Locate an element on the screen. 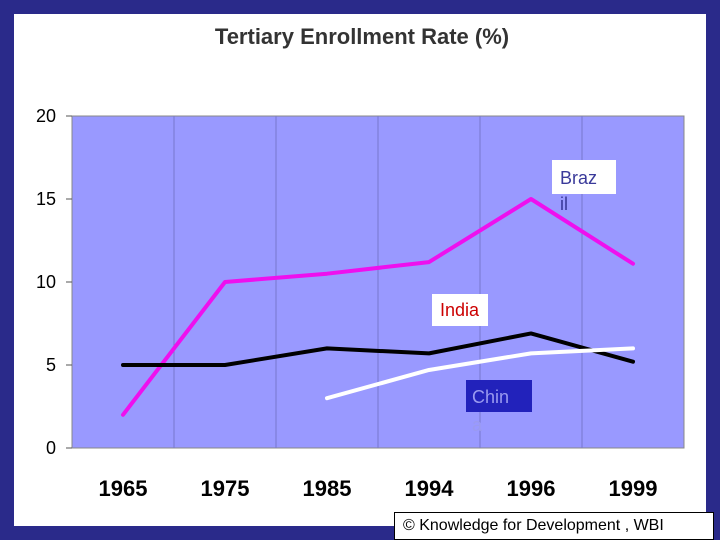 The height and width of the screenshot is (540, 720). y-tick-label: 15 is located at coordinates (46, 199).